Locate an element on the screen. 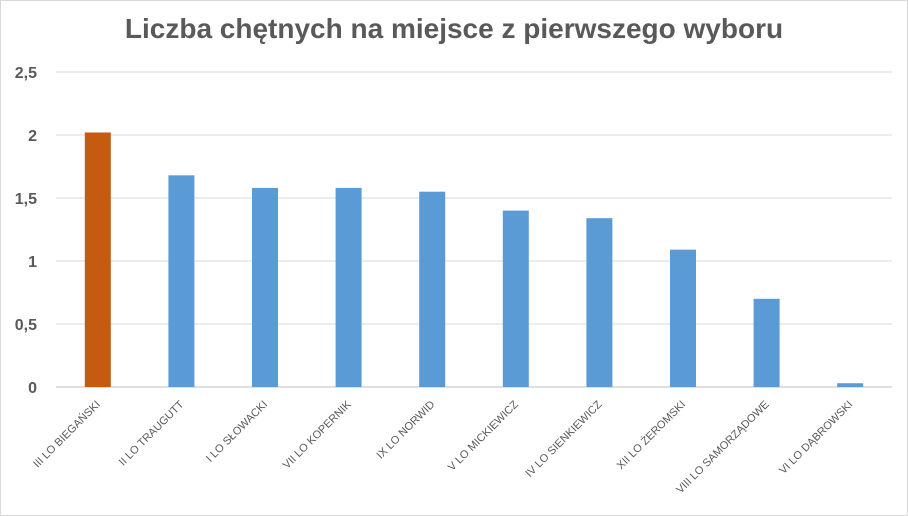 The height and width of the screenshot is (516, 908). x-tick-label: V LO MICKIEWICZ is located at coordinates (483, 435).